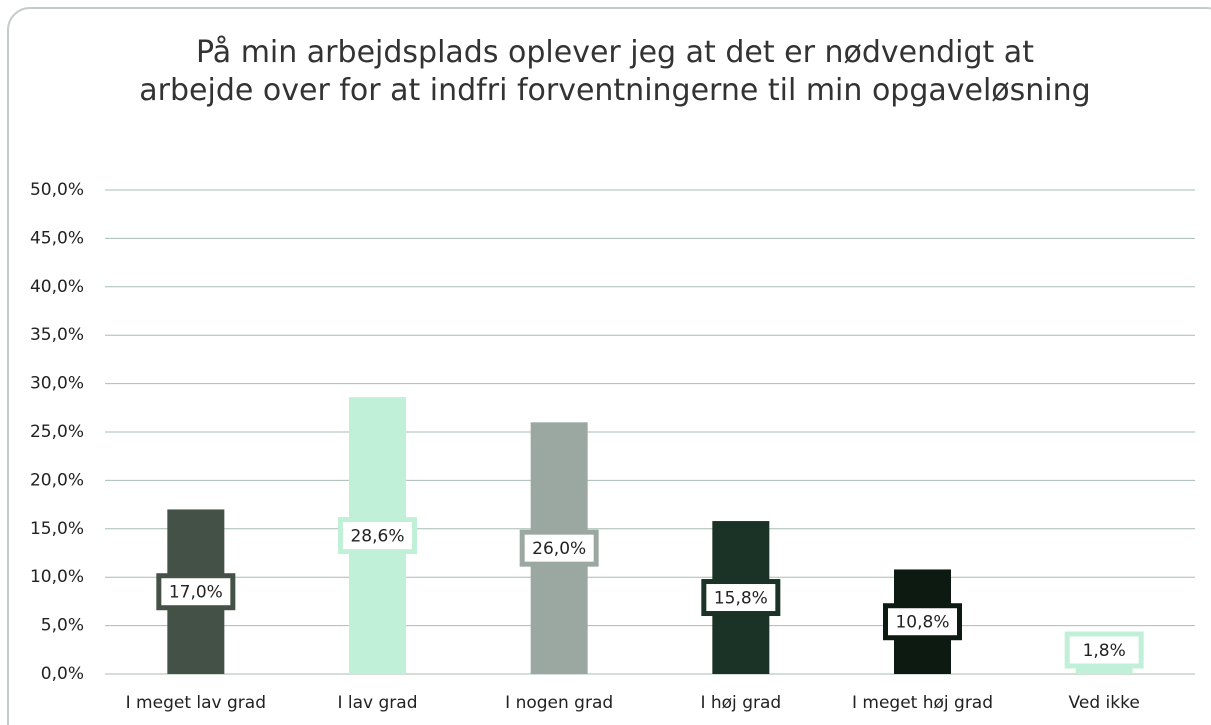 This screenshot has height=725, width=1211. I want to click on data-label: 17,0%, so click(196, 593).